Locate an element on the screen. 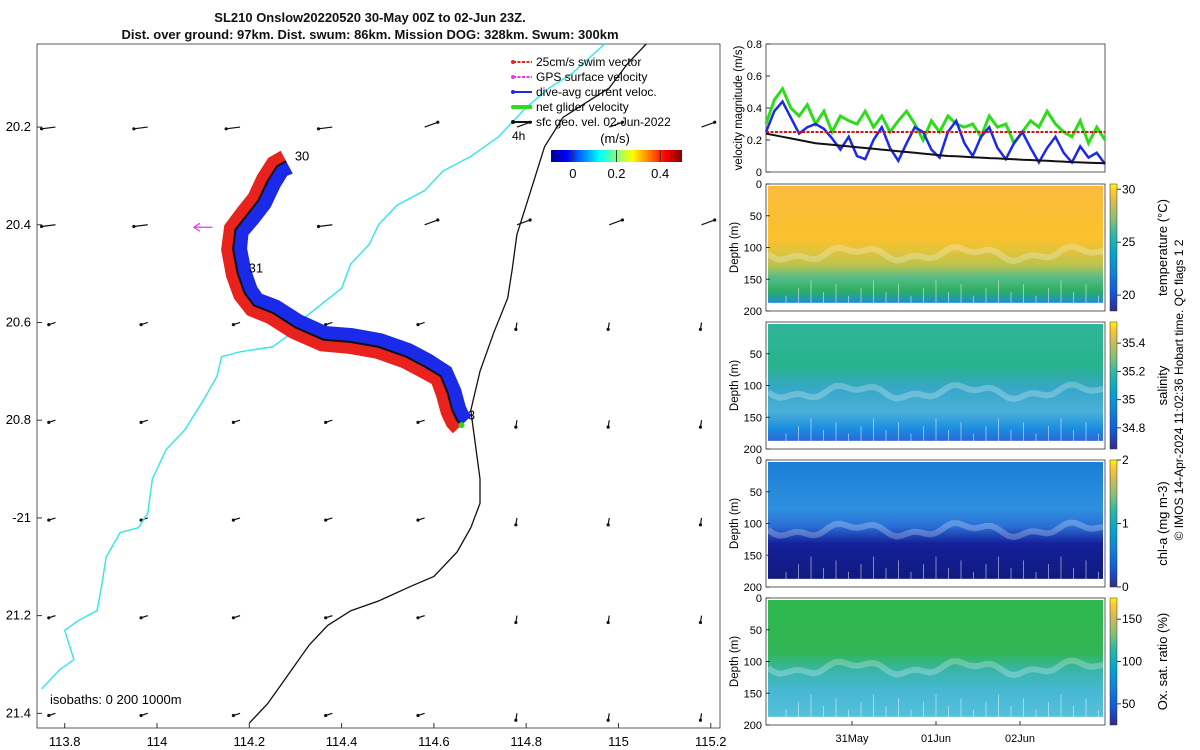  y-tick-label: 21.4 is located at coordinates (18, 712).